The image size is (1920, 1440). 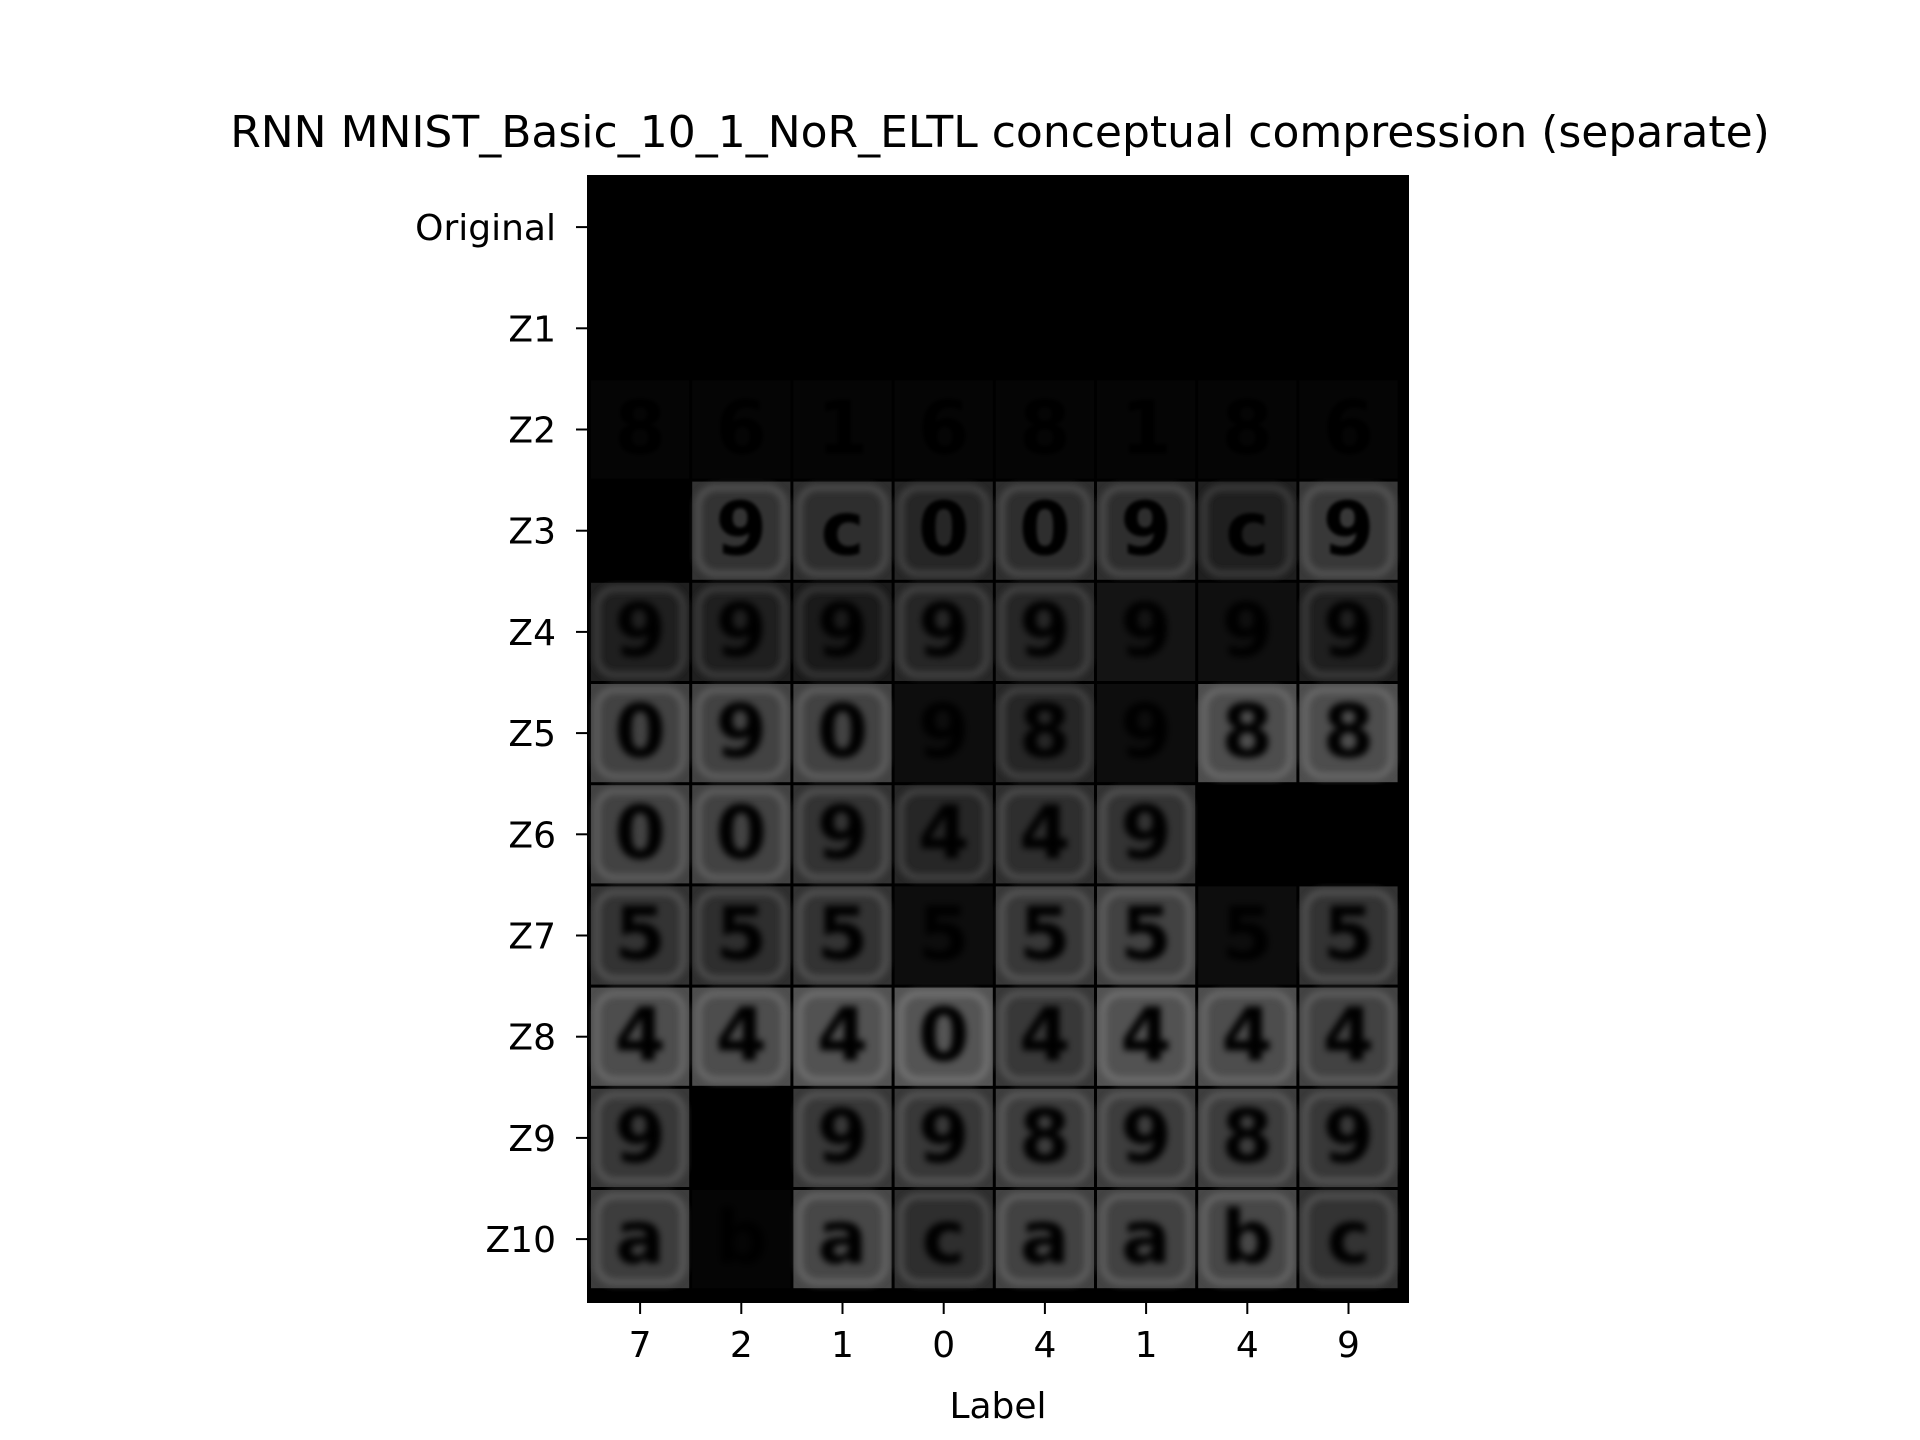 What do you see at coordinates (532, 329) in the screenshot?
I see `y-tick-label: Z1` at bounding box center [532, 329].